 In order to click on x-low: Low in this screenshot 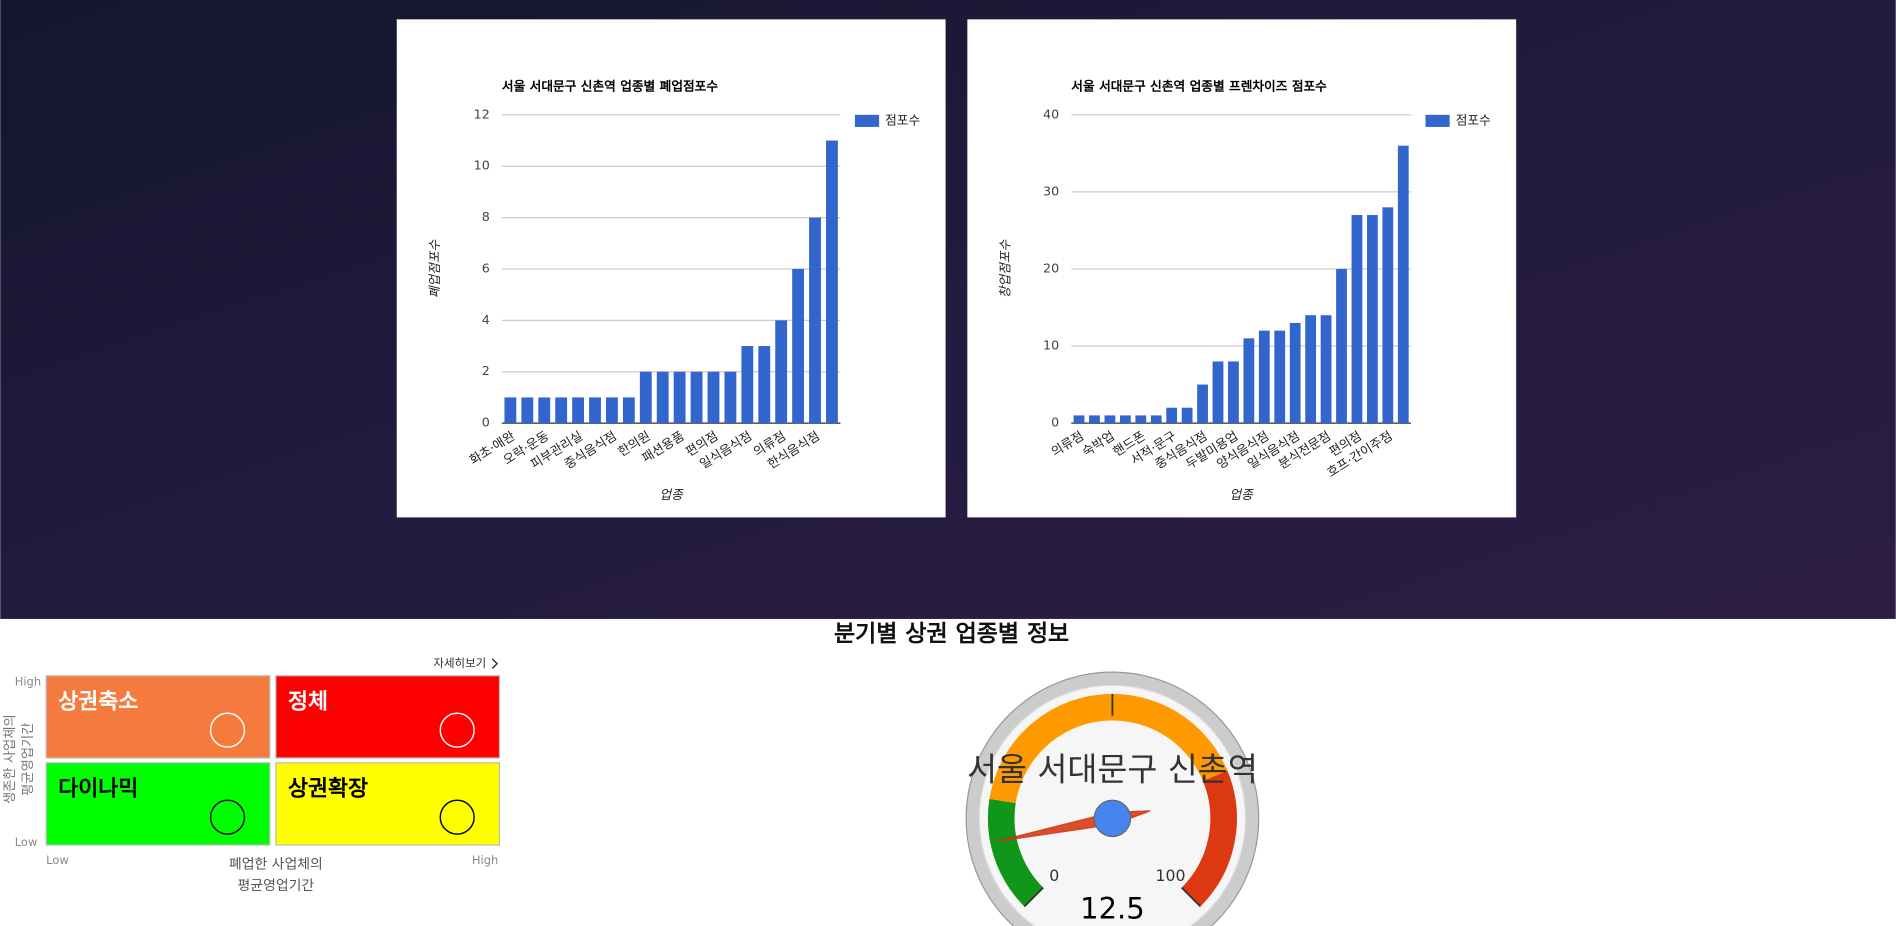, I will do `click(57, 860)`.